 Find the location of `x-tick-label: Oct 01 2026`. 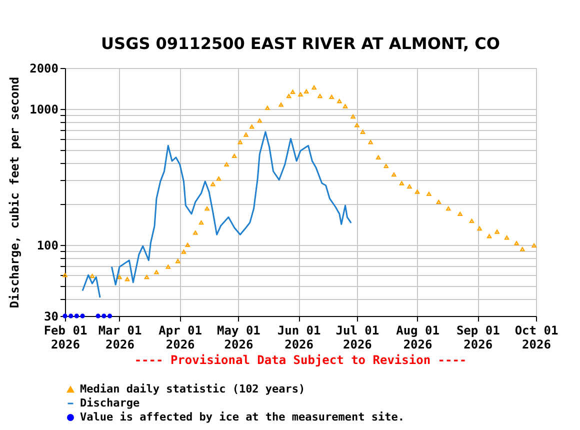

x-tick-label: Oct 01 2026 is located at coordinates (536, 338).